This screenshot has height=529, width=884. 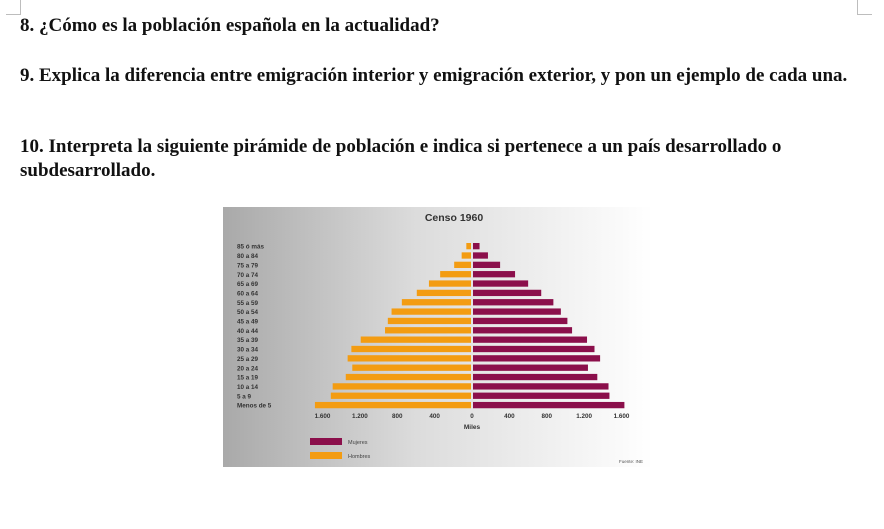 What do you see at coordinates (469, 326) in the screenshot?
I see `bars-group` at bounding box center [469, 326].